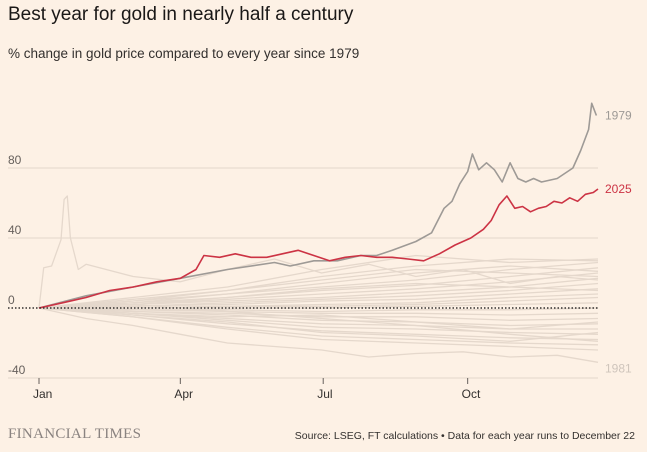  Describe the element at coordinates (17, 265) in the screenshot. I see `y-axis-labels: 80 40 0 -40` at that location.